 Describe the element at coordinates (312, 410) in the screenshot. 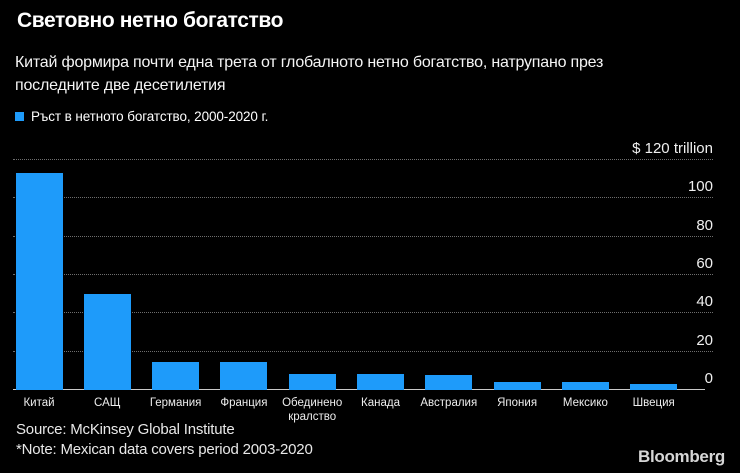

I see `x-tick-label: Обединено кралство` at that location.